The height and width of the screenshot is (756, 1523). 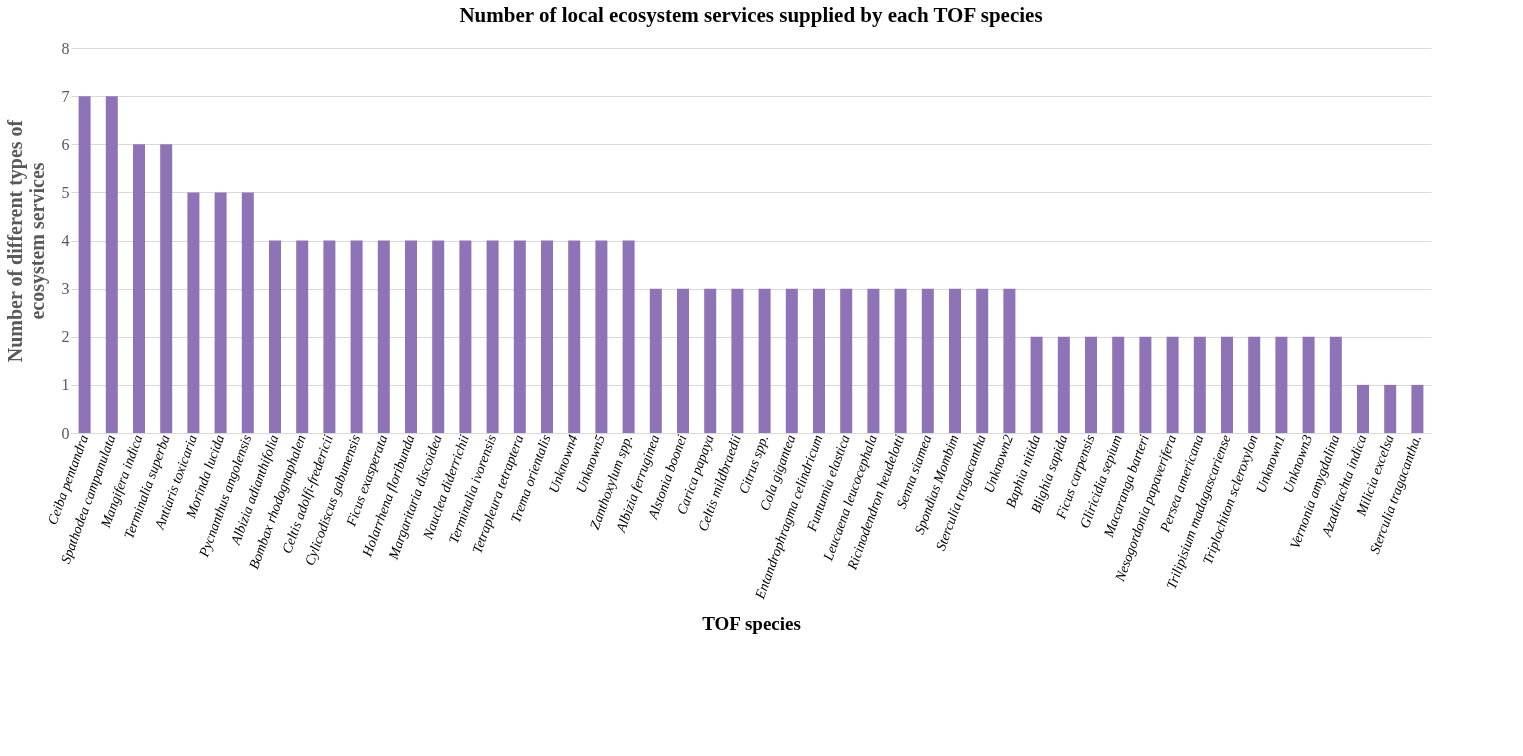 What do you see at coordinates (751, 15) in the screenshot?
I see `chart-title: Number of local ecosystem services supplied by each TOF species` at bounding box center [751, 15].